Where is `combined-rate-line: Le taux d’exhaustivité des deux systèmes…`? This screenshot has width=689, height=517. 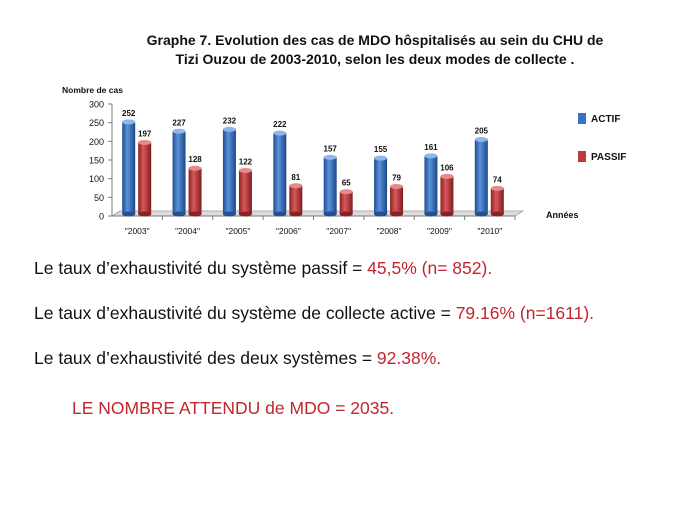 combined-rate-line: Le taux d’exhaustivité des deux systèmes… is located at coordinates (237, 358).